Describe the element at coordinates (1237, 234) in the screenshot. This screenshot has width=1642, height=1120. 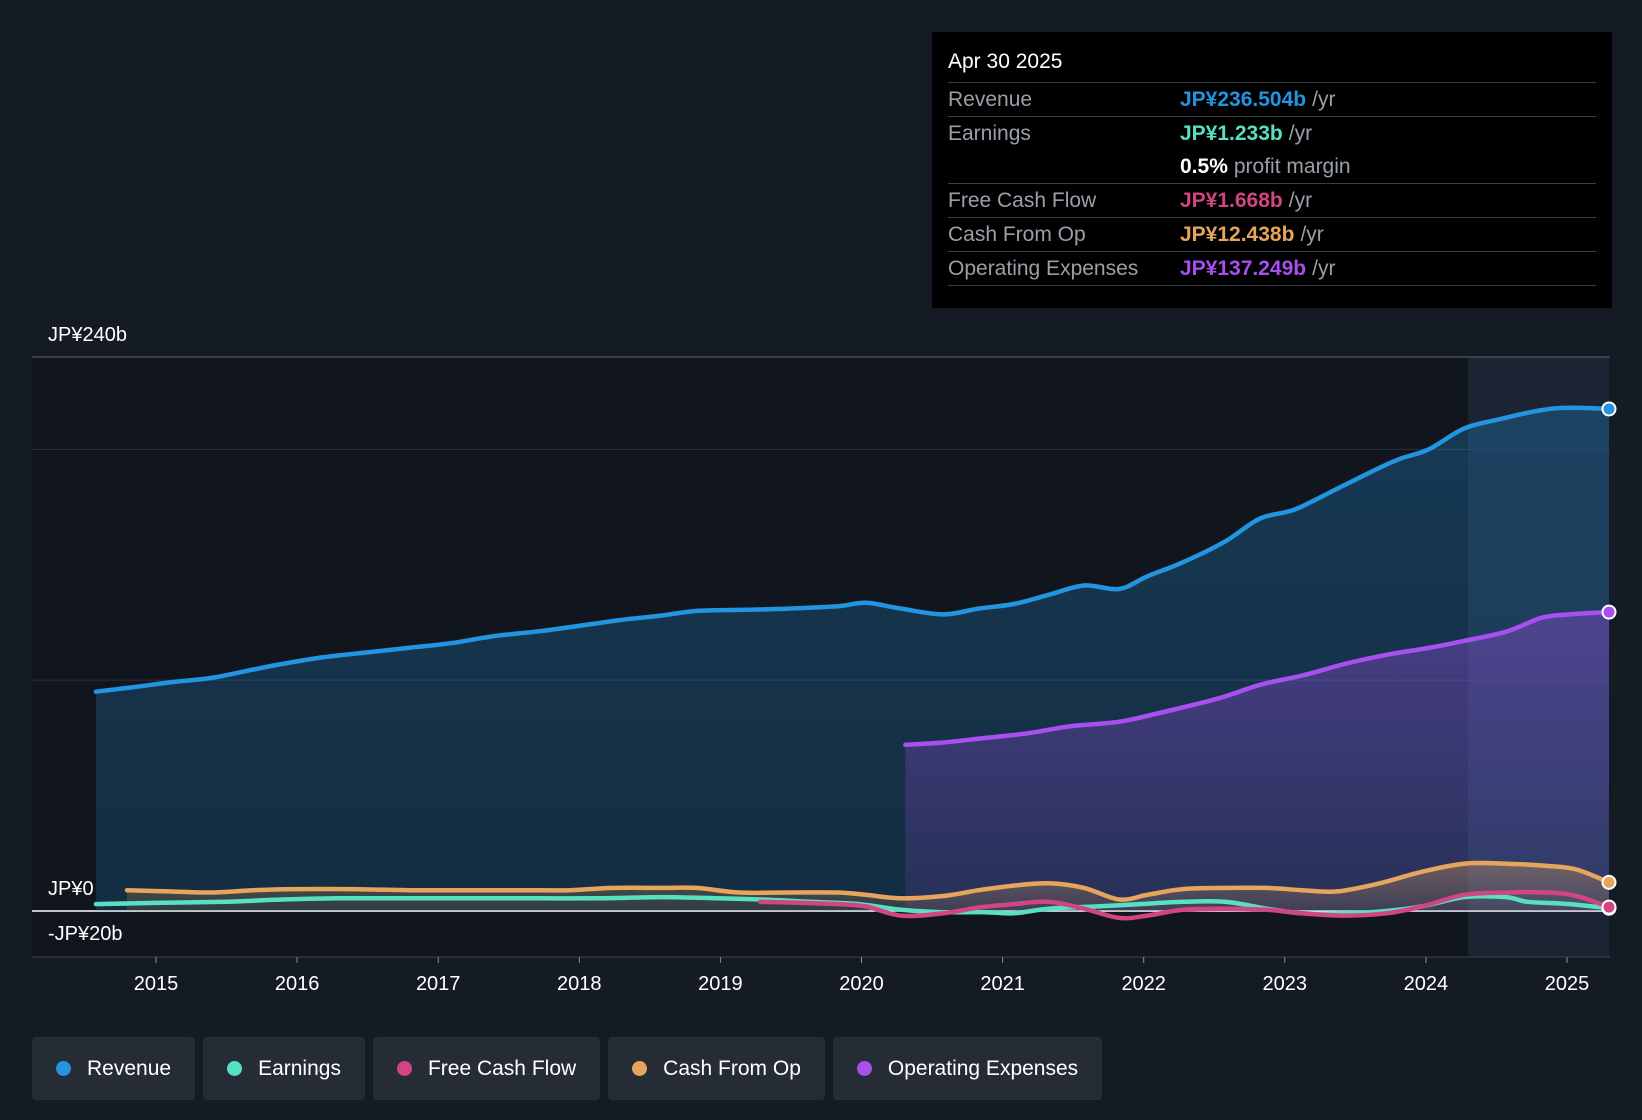
I see `tooltip-cfo-value: JP¥12.438b` at that location.